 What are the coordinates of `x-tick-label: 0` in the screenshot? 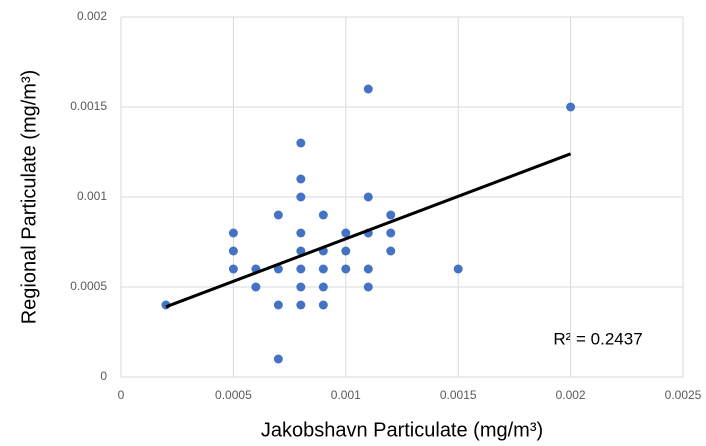 It's located at (121, 395).